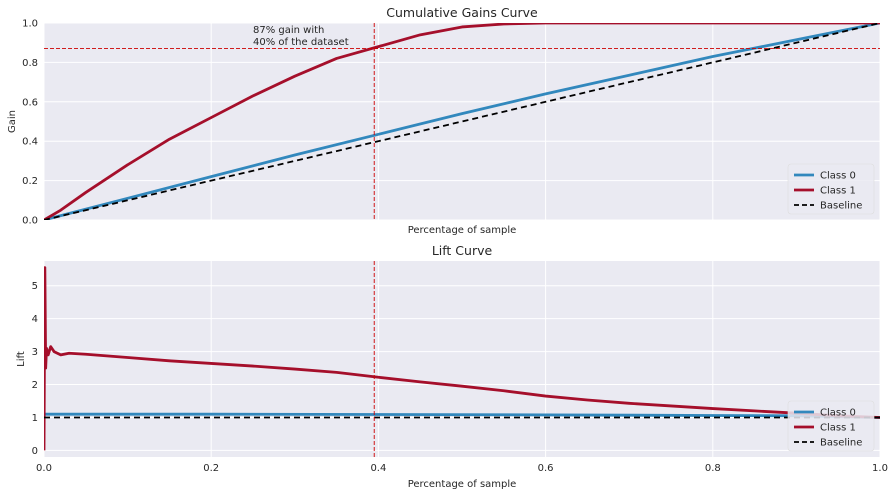  Describe the element at coordinates (35, 385) in the screenshot. I see `y-tick-label: 2` at that location.